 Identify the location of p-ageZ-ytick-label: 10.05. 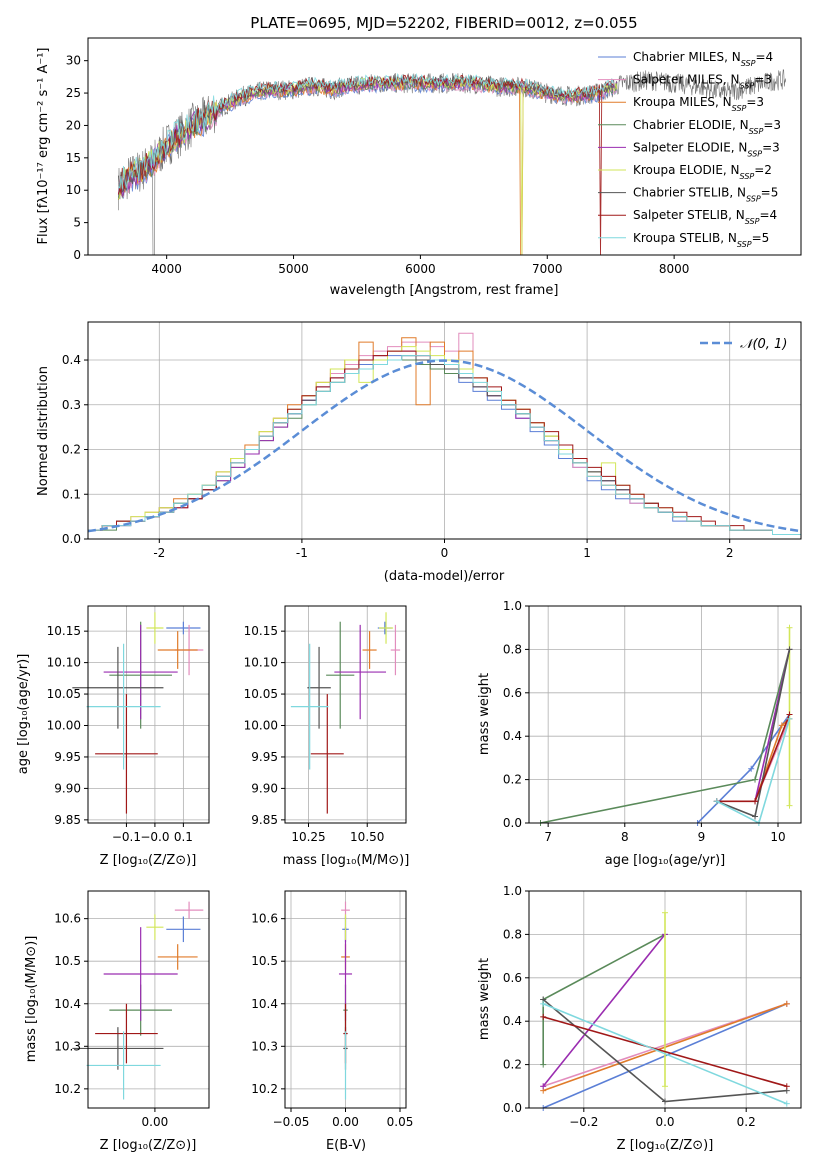
(64, 694).